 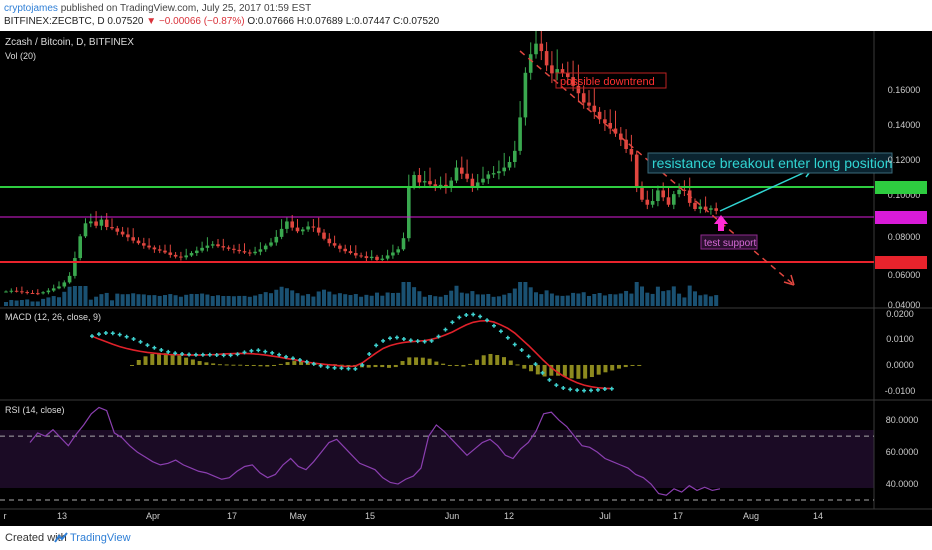 What do you see at coordinates (370, 516) in the screenshot?
I see `date-tick-label: 15` at bounding box center [370, 516].